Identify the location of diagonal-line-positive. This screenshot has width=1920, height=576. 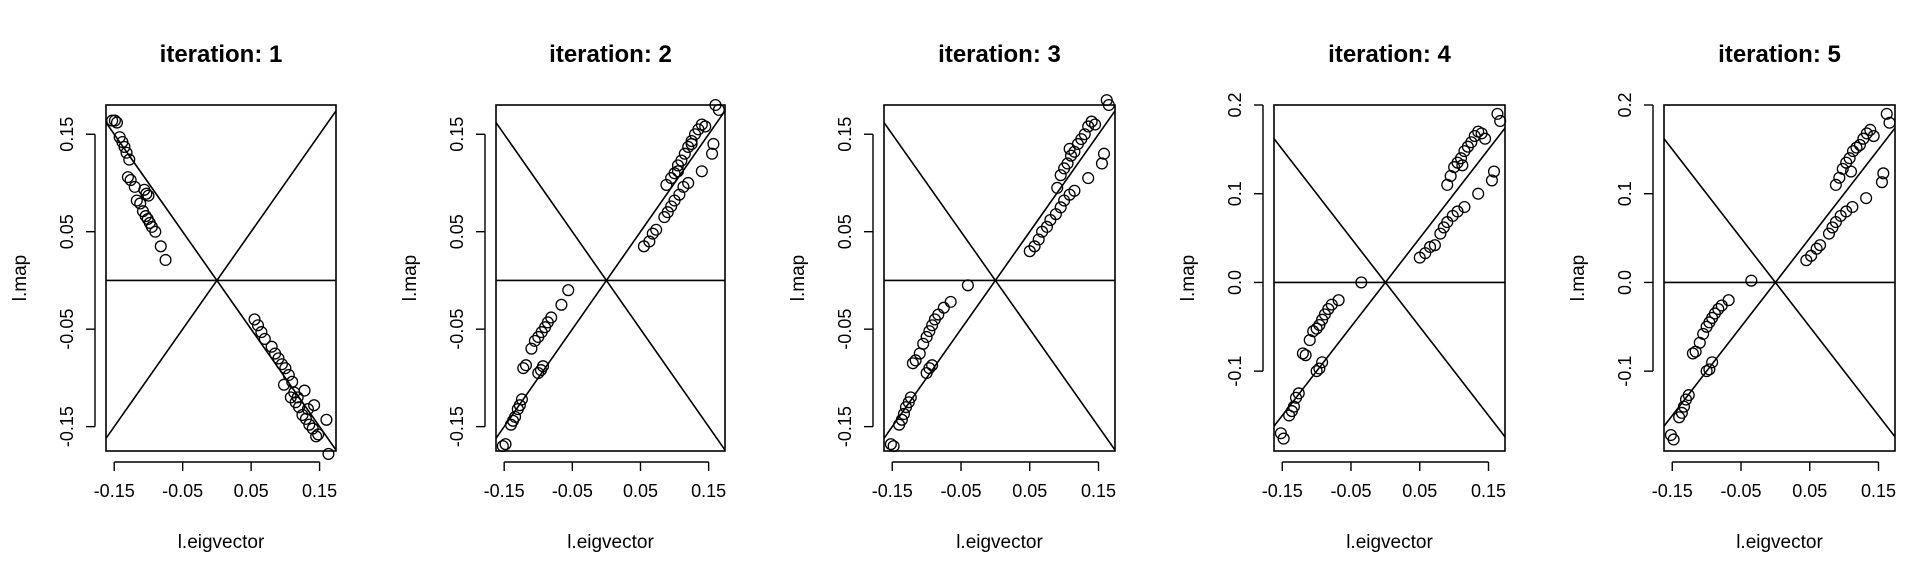
(610, 274).